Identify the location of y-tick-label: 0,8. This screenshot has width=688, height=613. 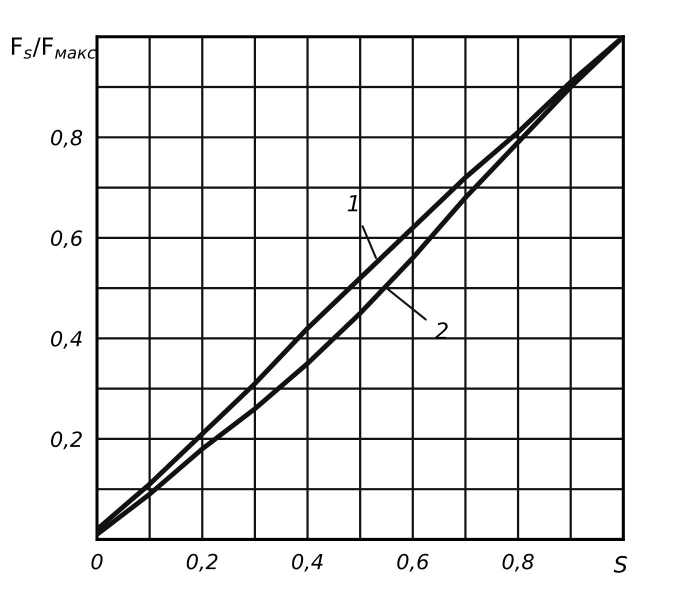
(66, 139).